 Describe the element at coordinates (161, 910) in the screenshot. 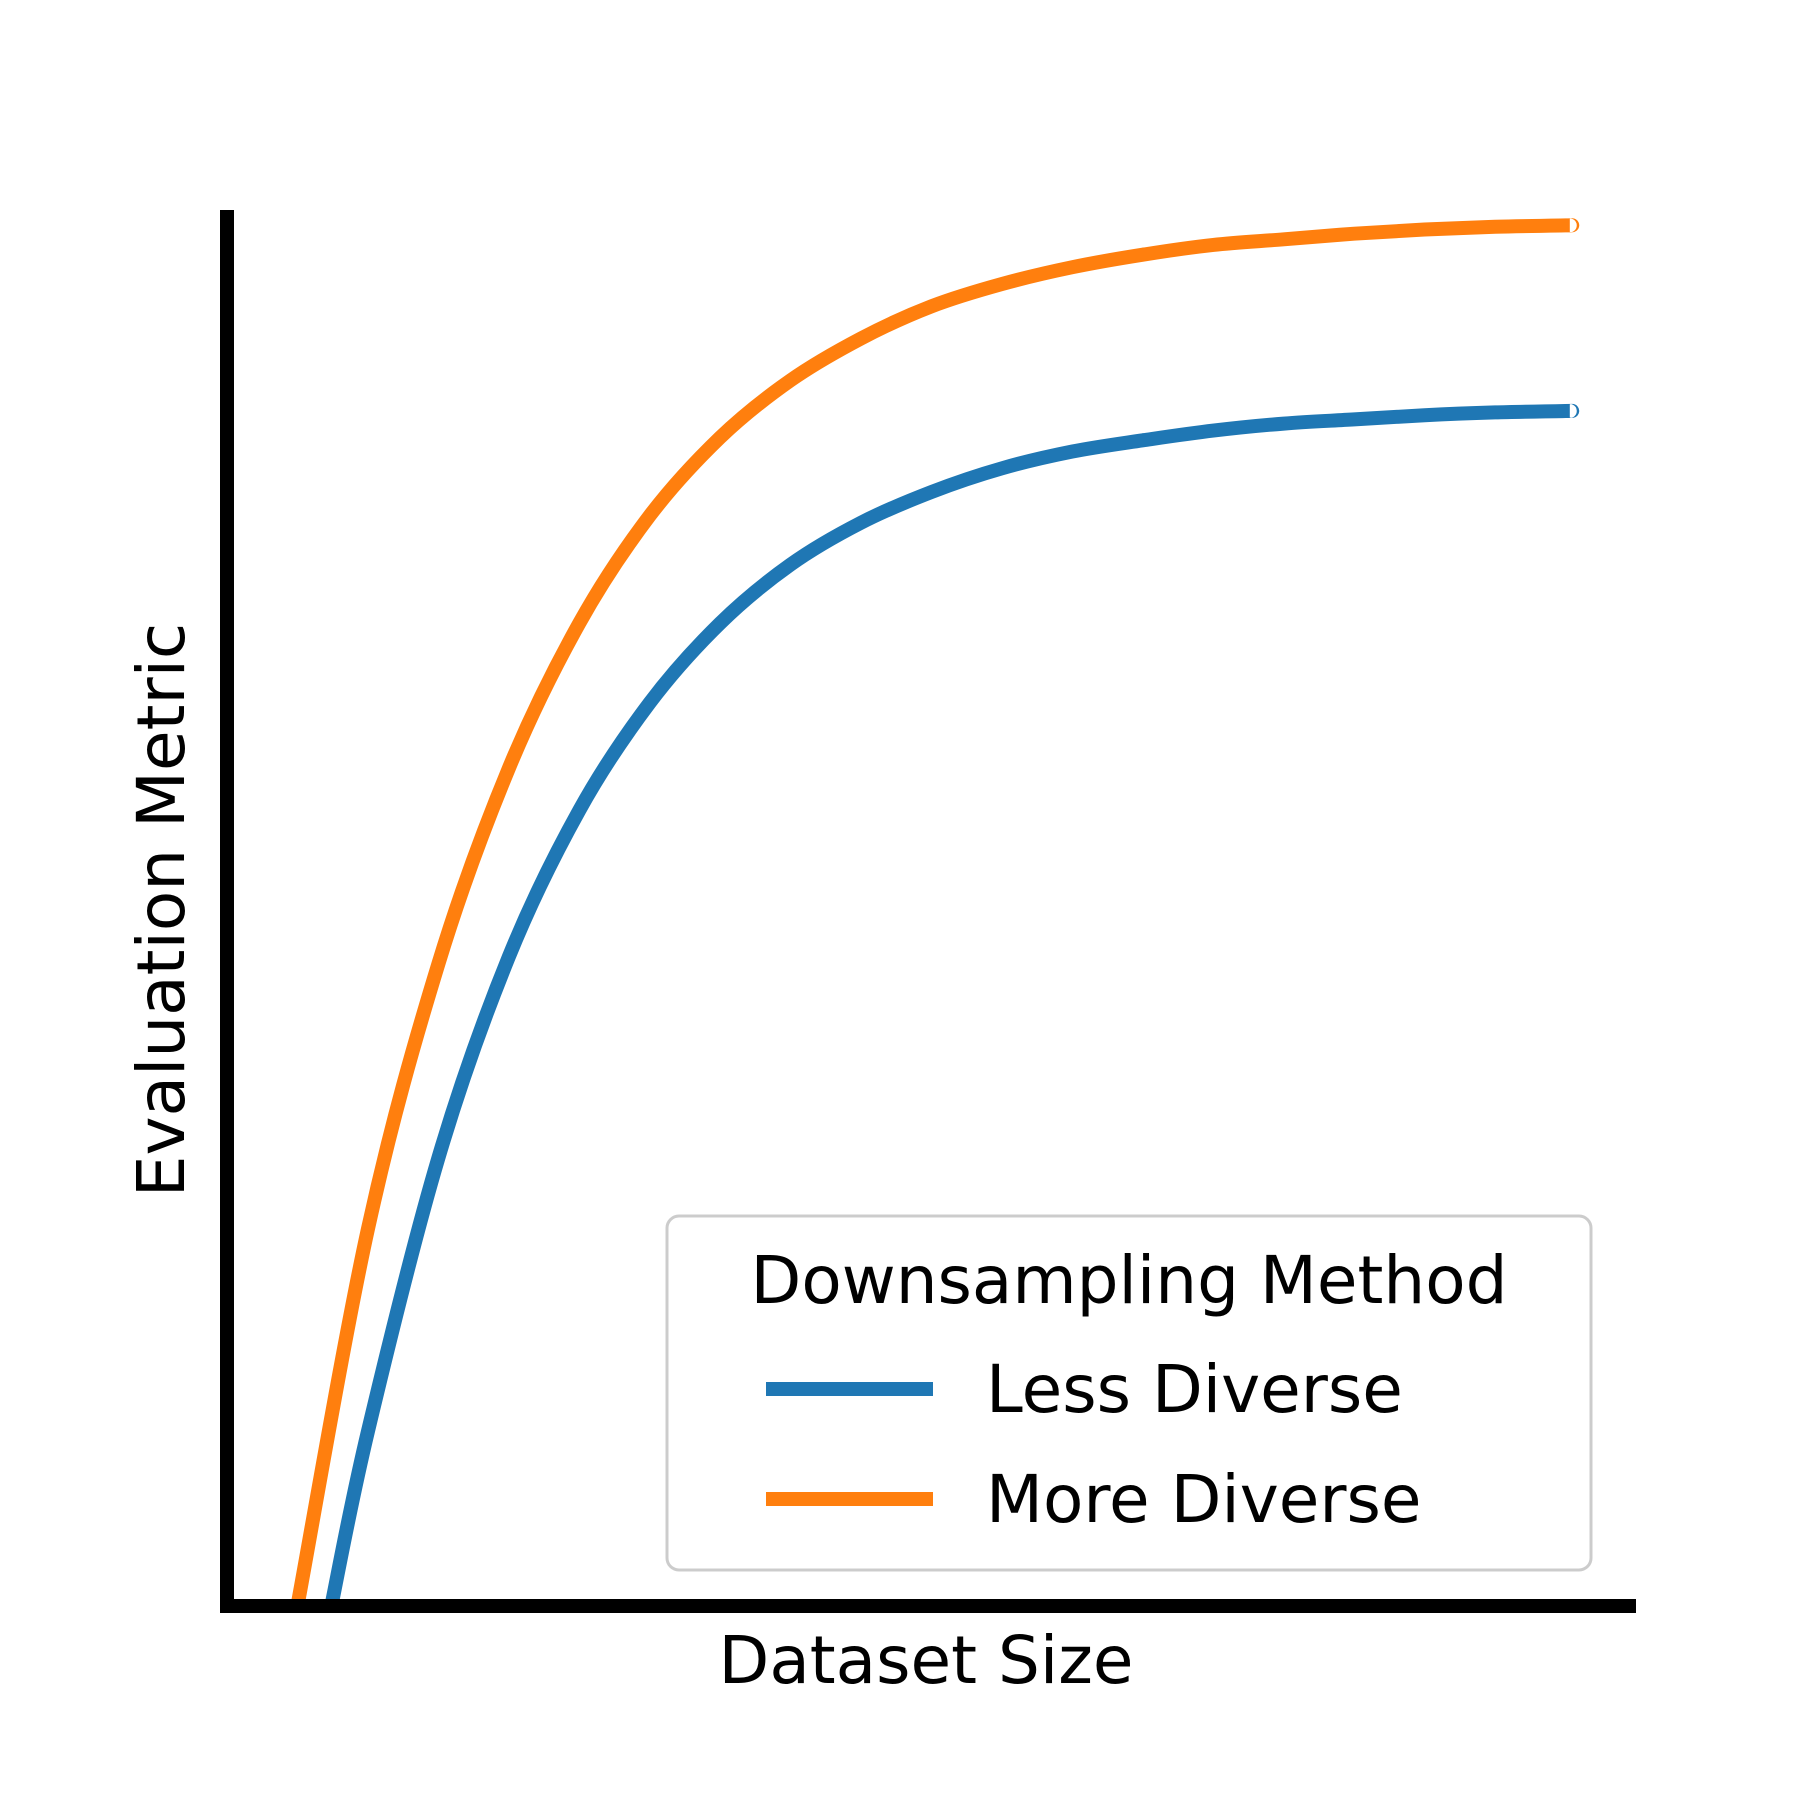

I see `y-axis-label: Evaluation Metric` at that location.